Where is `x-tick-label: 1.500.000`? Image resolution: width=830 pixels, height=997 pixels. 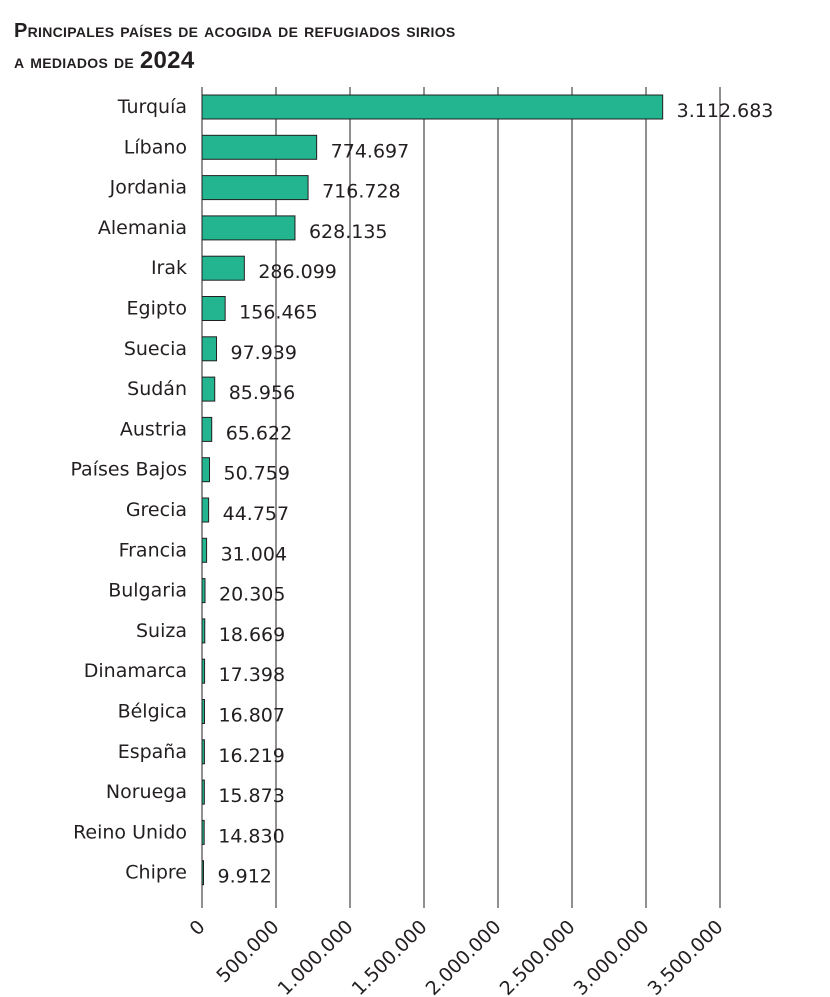 x-tick-label: 1.500.000 is located at coordinates (390, 956).